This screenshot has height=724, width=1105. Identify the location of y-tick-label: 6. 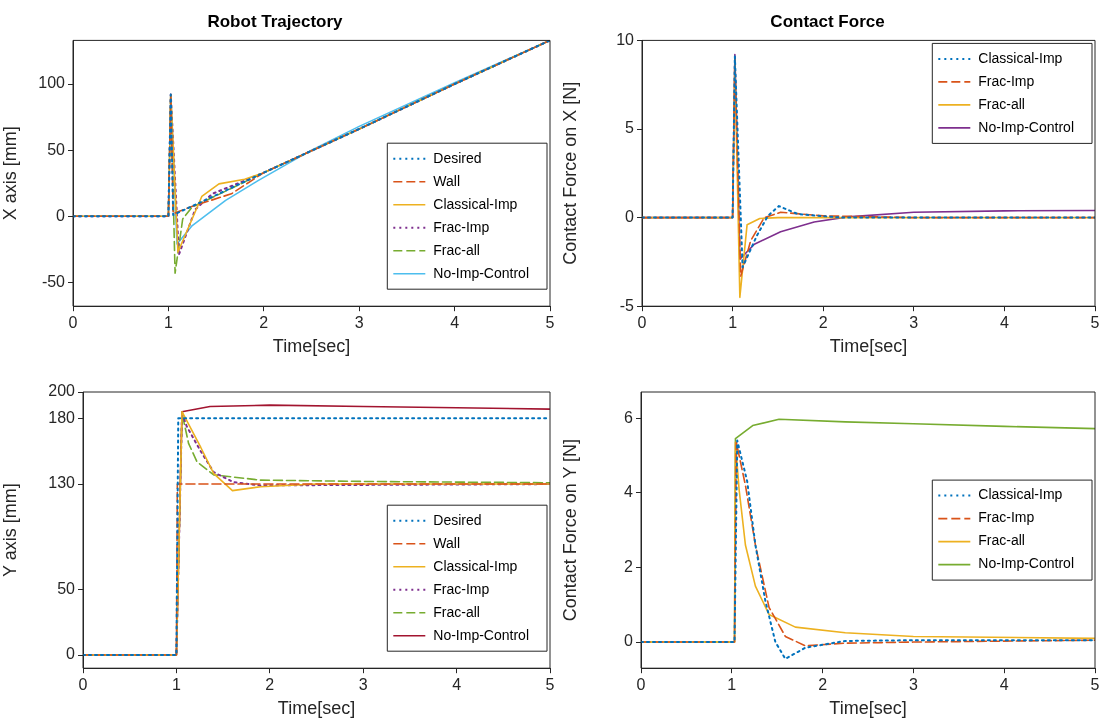
(629, 417).